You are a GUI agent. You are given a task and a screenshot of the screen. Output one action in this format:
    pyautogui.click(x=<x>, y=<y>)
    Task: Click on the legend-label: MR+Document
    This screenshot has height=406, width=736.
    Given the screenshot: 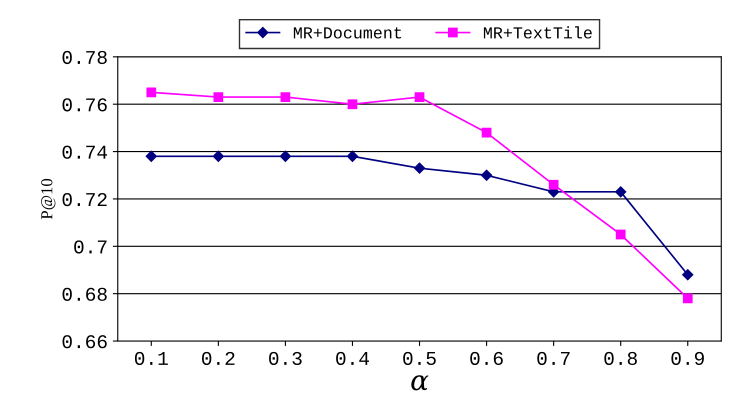 What is the action you would take?
    pyautogui.click(x=348, y=33)
    